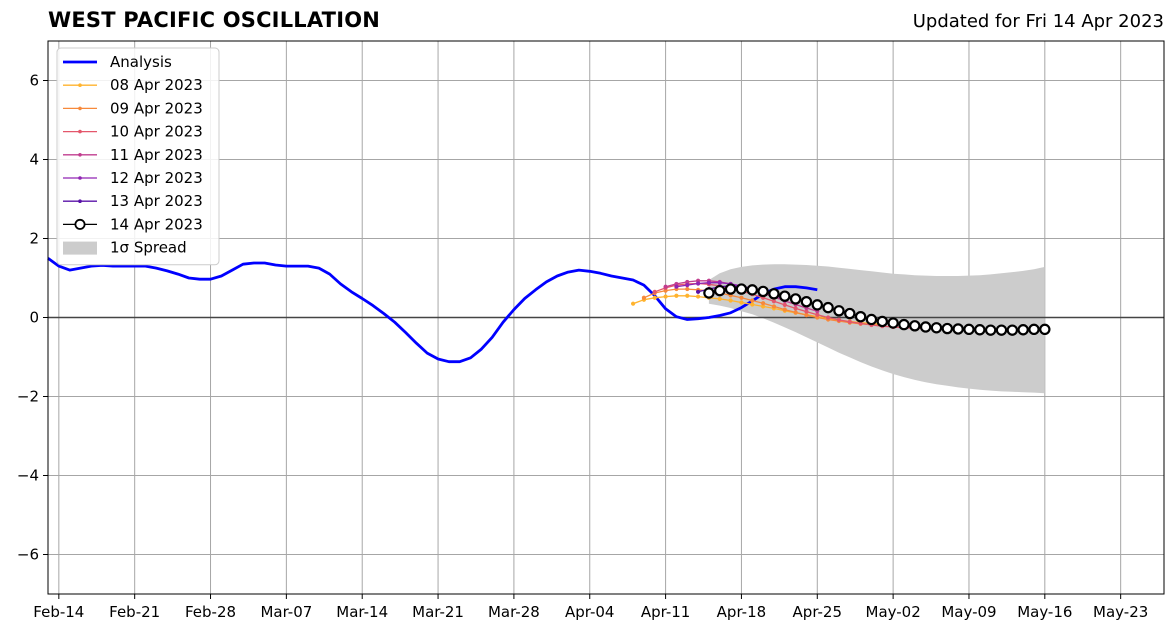  I want to click on legend-label: 10 Apr 2023, so click(156, 132).